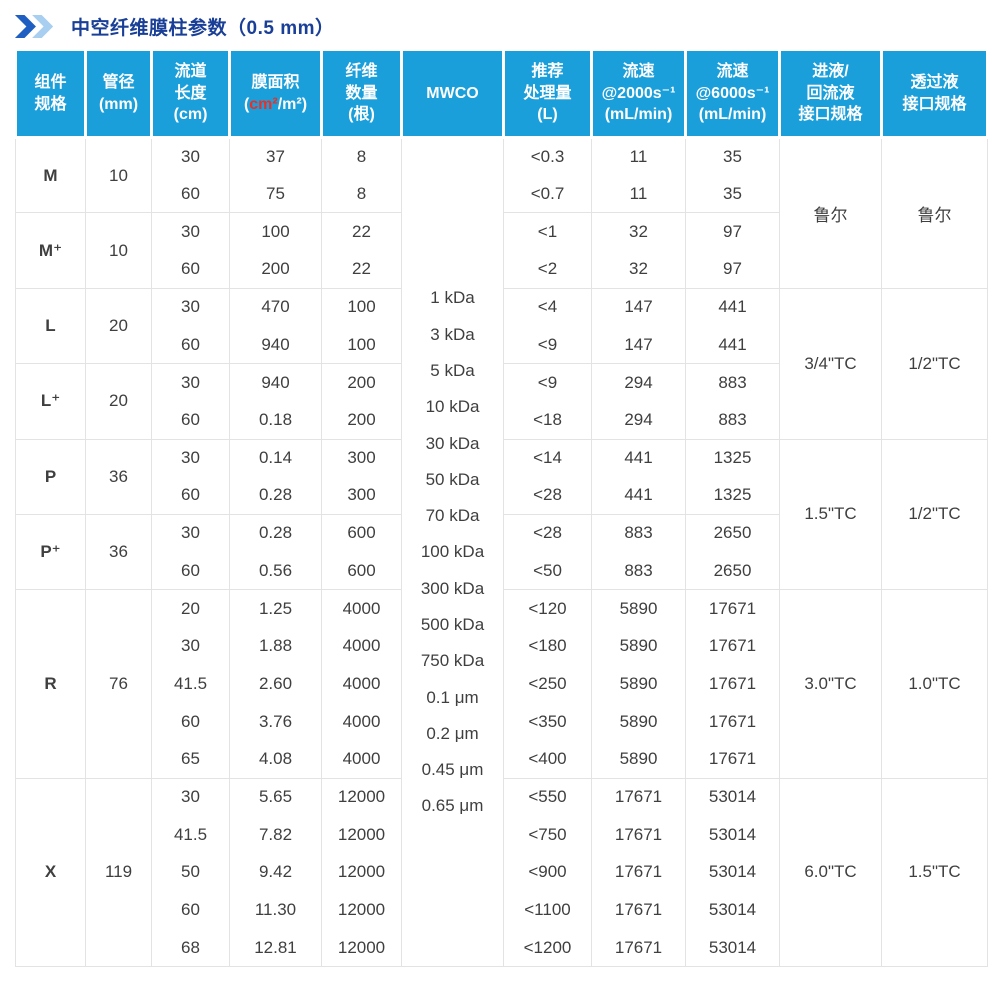 The image size is (1000, 987). Describe the element at coordinates (50, 401) in the screenshot. I see `component-cell: L⁺` at that location.